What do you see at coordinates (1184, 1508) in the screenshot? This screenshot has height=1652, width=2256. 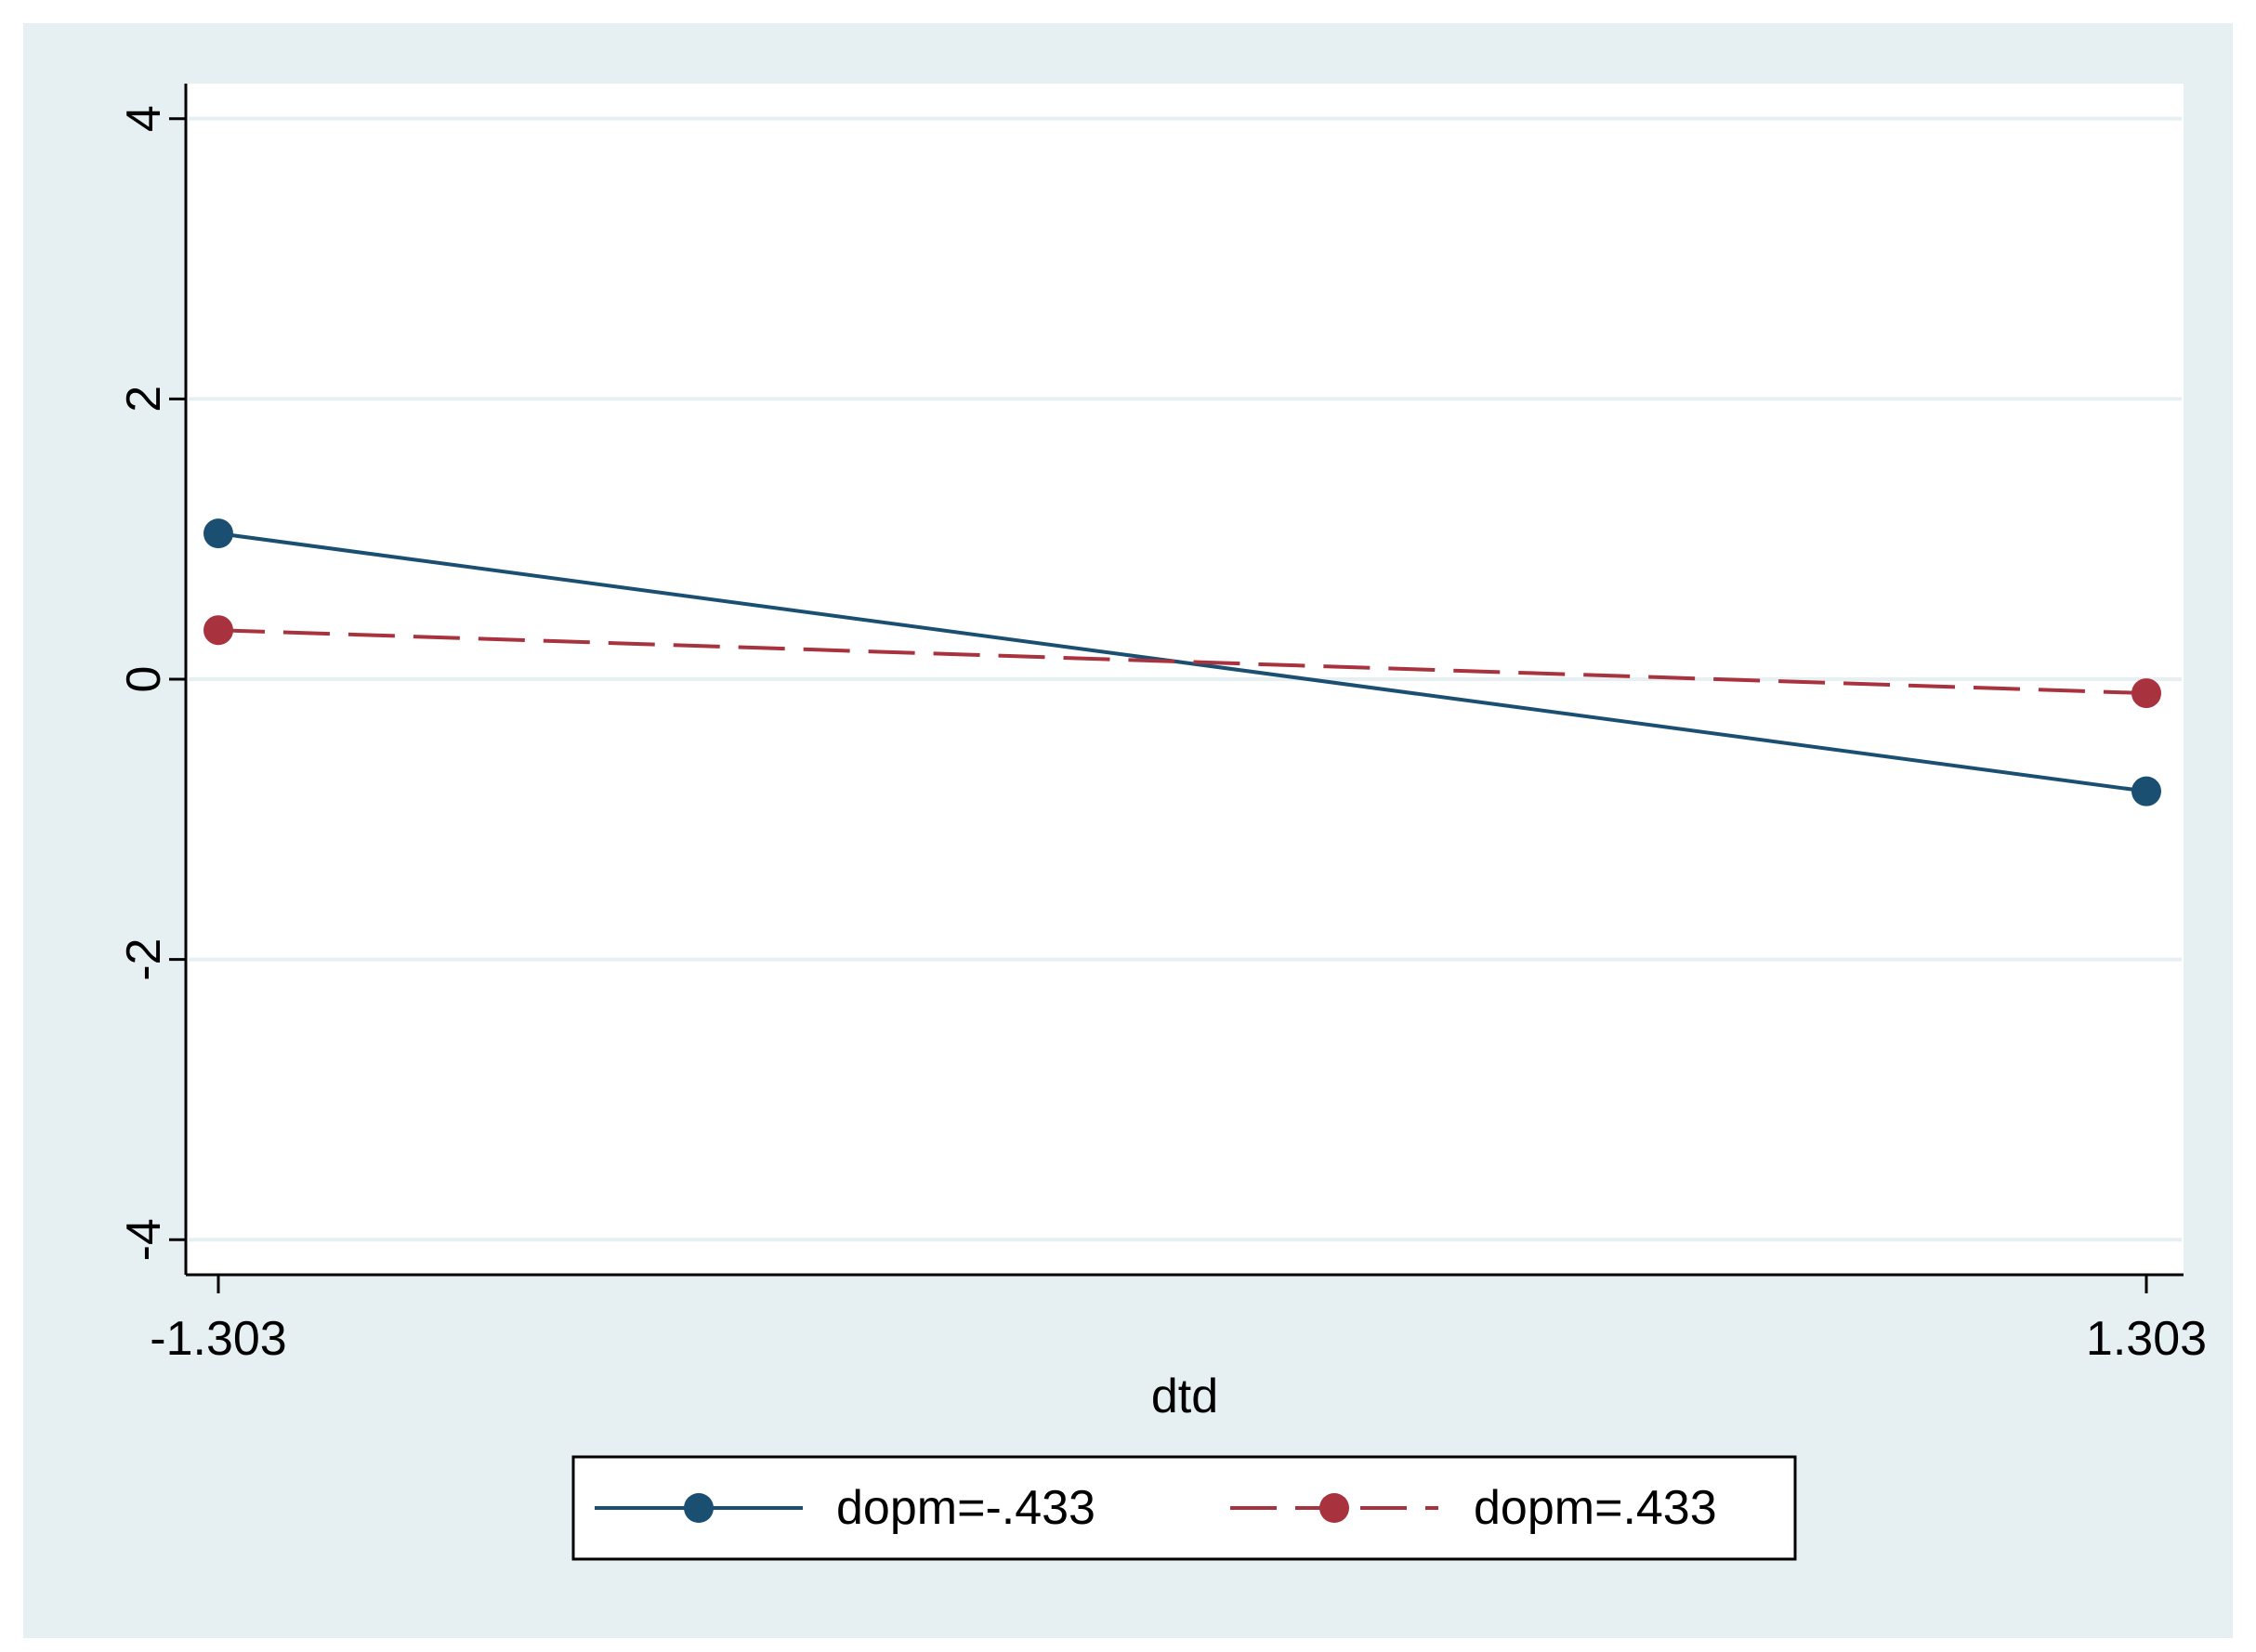 I see `legend: dopm=-.433 dopm=.433` at bounding box center [1184, 1508].